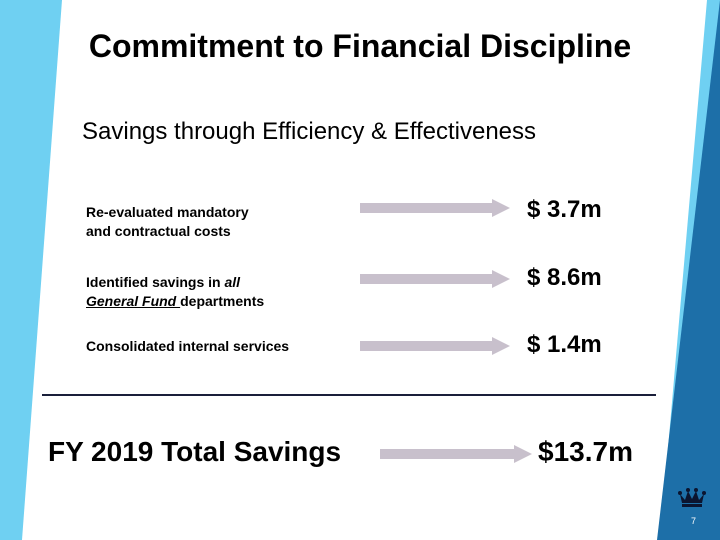 The image size is (720, 540). What do you see at coordinates (564, 209) in the screenshot?
I see `savings-row-1-amount: $ 3.7m` at bounding box center [564, 209].